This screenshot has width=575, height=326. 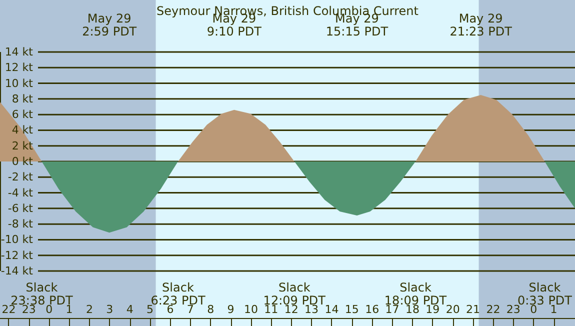 I want to click on x-tick-label: 8, so click(x=210, y=309).